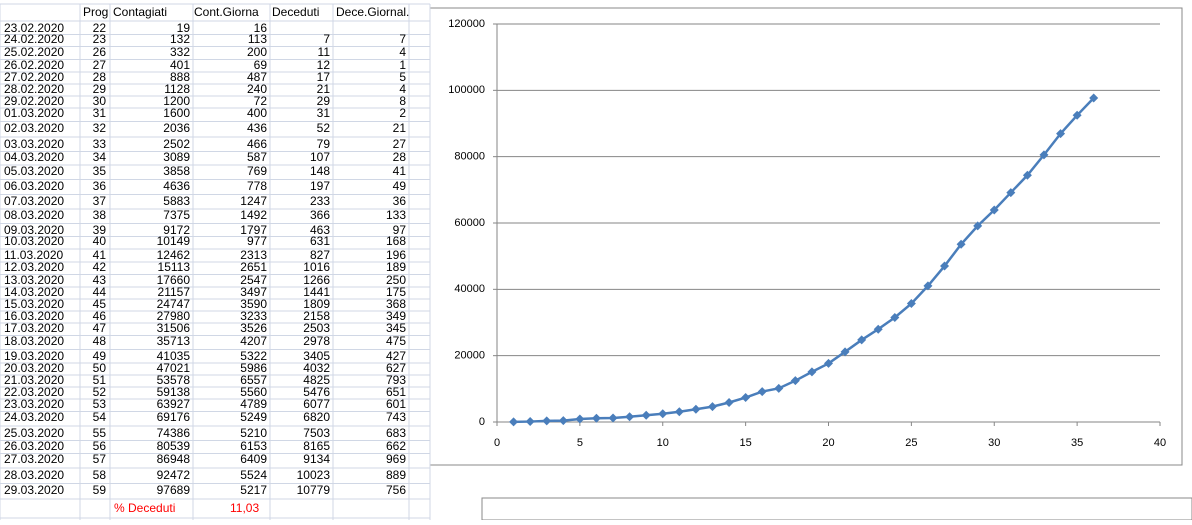 This screenshot has width=1192, height=525. What do you see at coordinates (482, 422) in the screenshot?
I see `y-tick-label: 0` at bounding box center [482, 422].